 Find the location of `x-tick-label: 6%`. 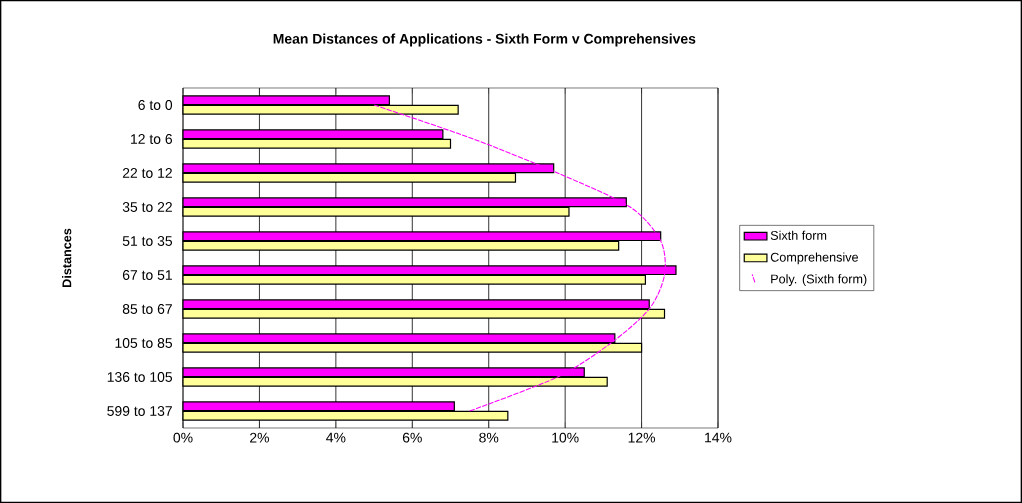

x-tick-label: 6% is located at coordinates (412, 437).